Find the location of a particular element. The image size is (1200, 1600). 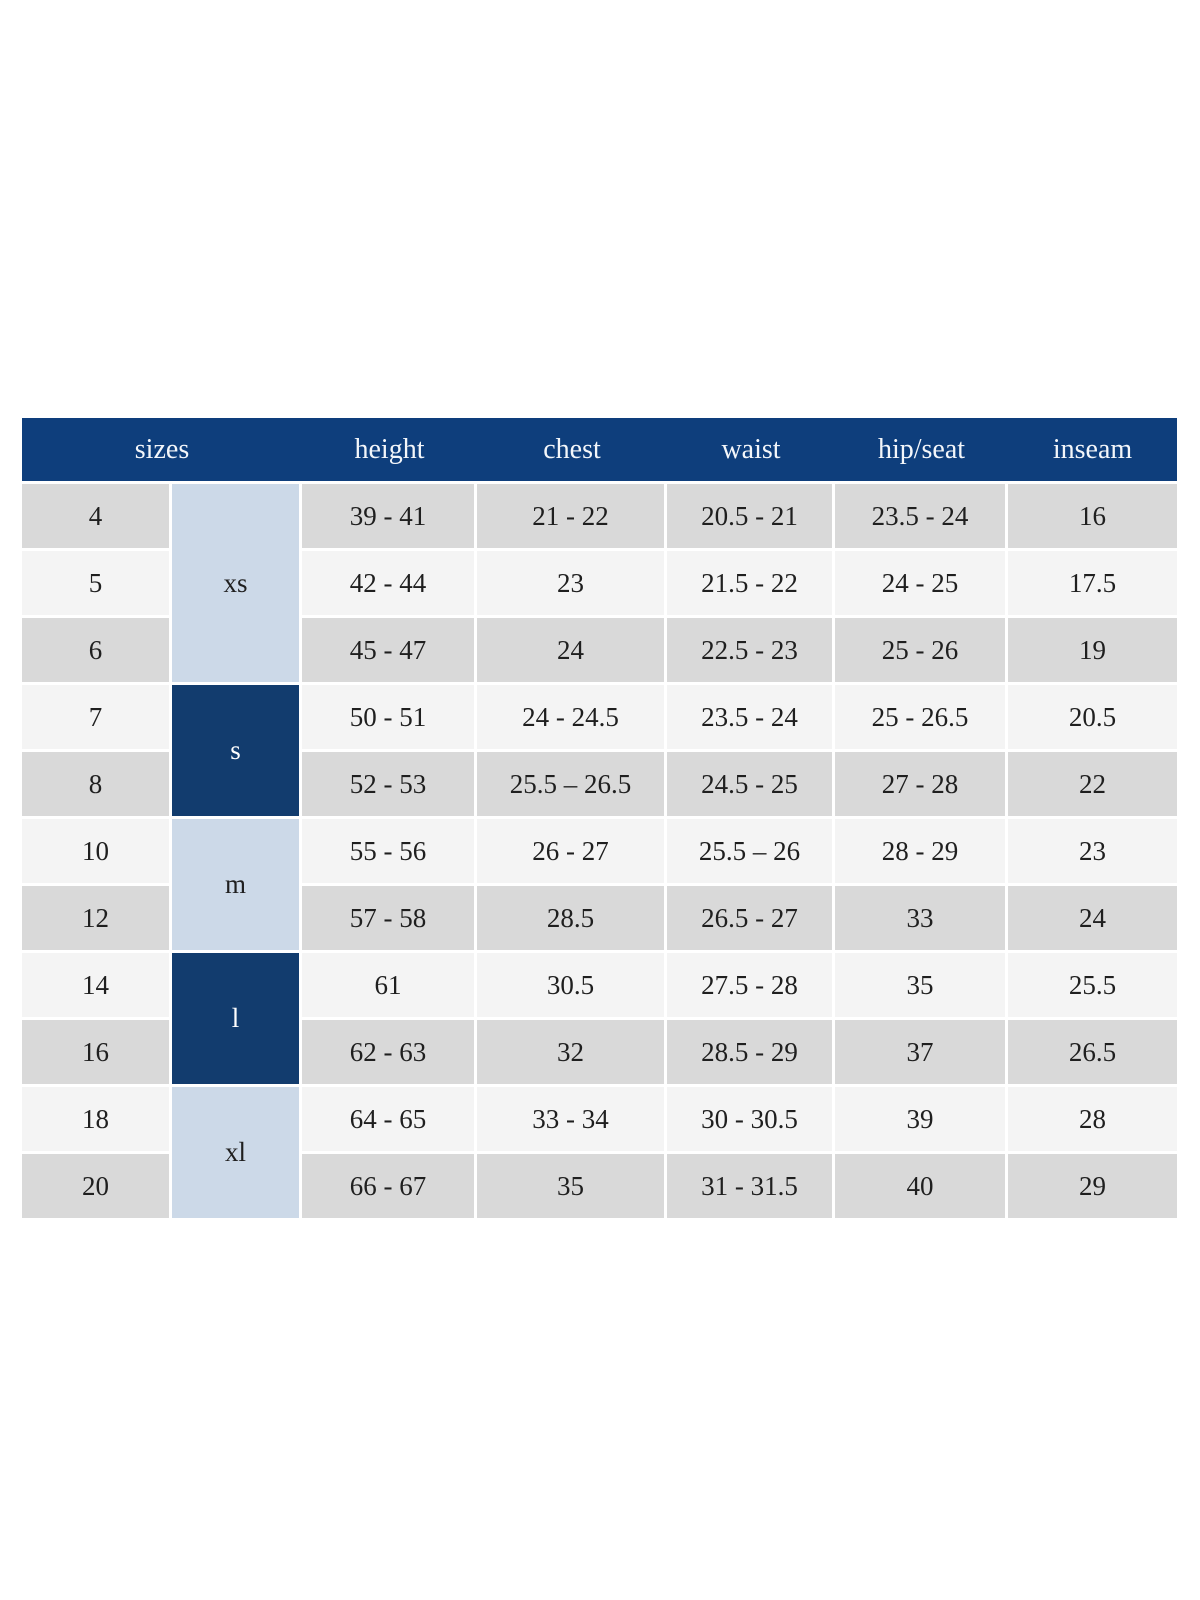

header-sizes: sizes is located at coordinates (162, 451).